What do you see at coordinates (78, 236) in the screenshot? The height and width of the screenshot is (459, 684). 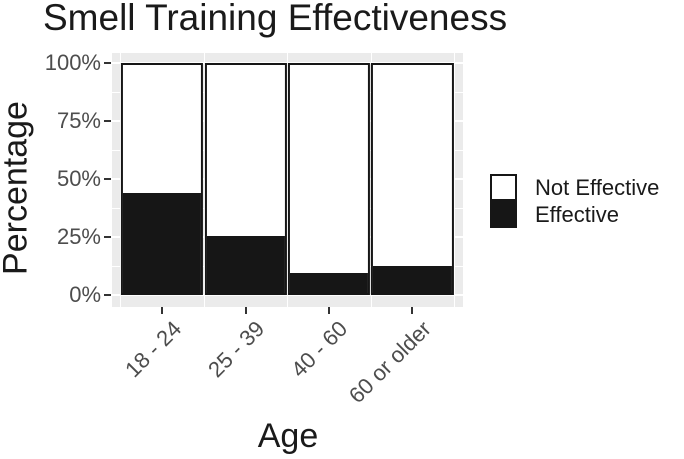 I see `y-tick-label: 25%` at bounding box center [78, 236].